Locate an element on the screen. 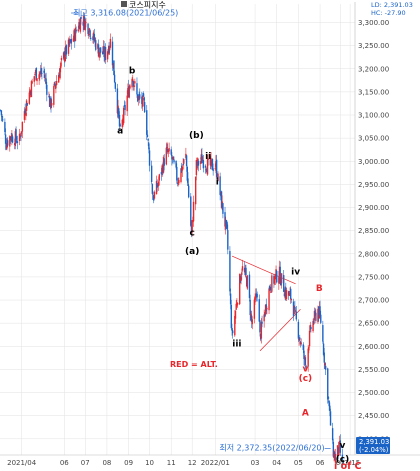  x-tick-label: 07 is located at coordinates (85, 463).